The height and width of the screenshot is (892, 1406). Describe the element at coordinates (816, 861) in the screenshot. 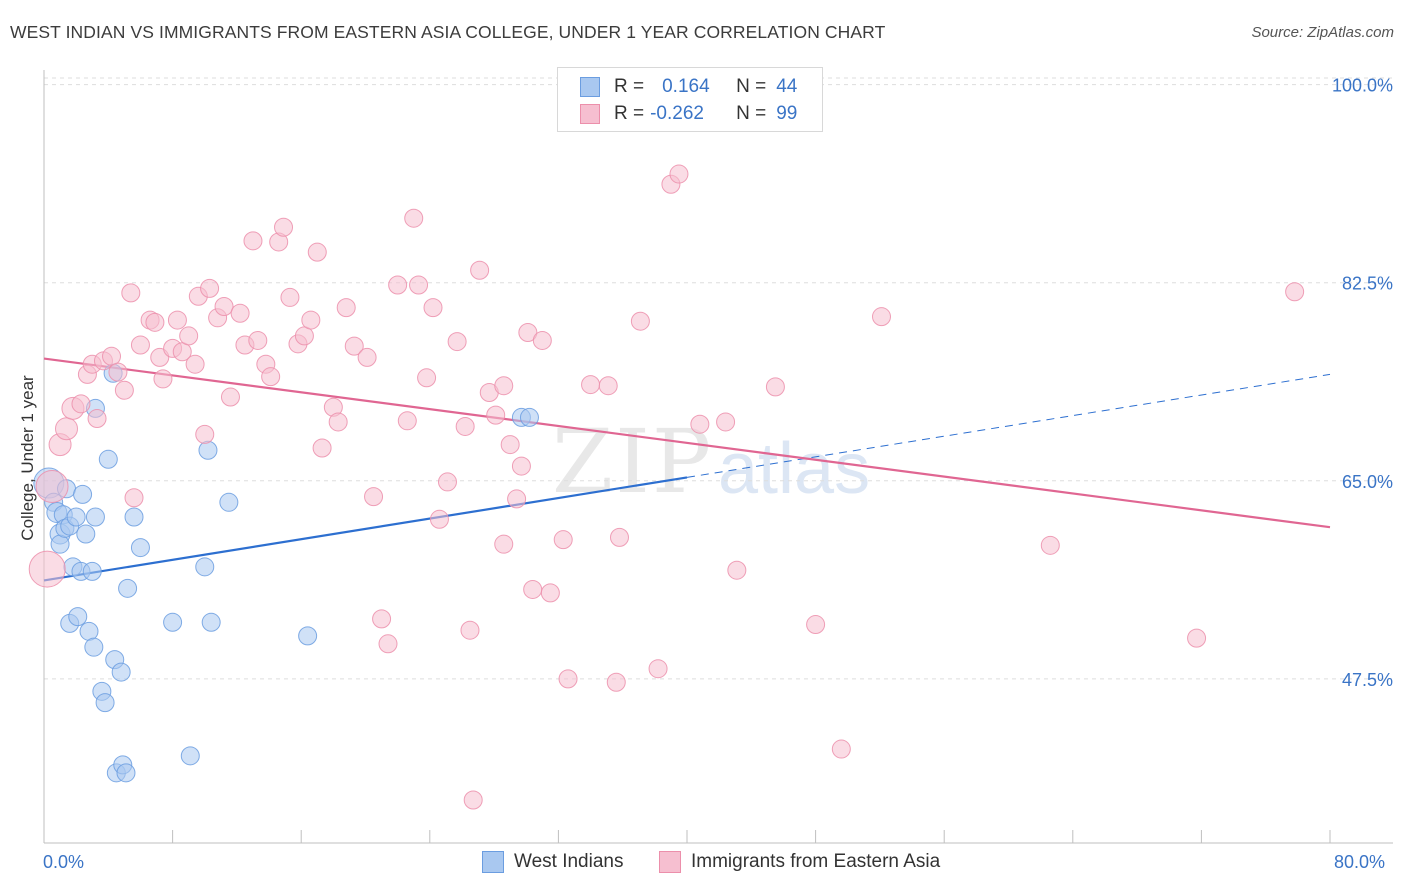

I see `legend-label: Immigrants from Eastern Asia` at that location.